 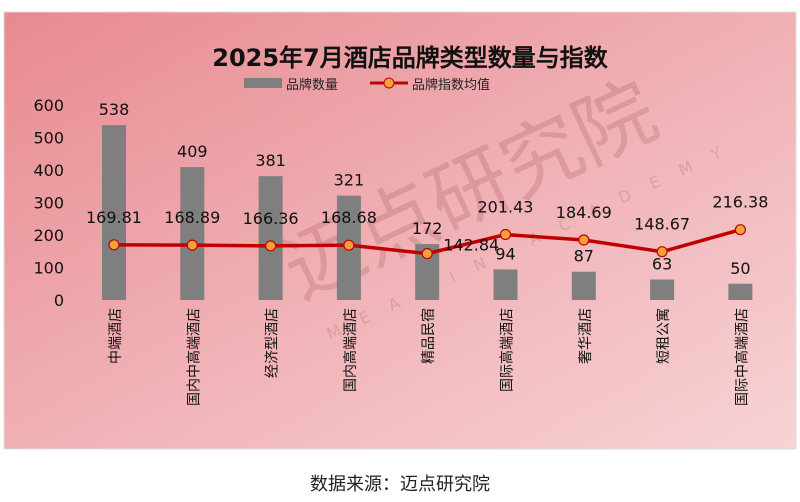 What do you see at coordinates (48, 170) in the screenshot?
I see `y-tick-label: 400` at bounding box center [48, 170].